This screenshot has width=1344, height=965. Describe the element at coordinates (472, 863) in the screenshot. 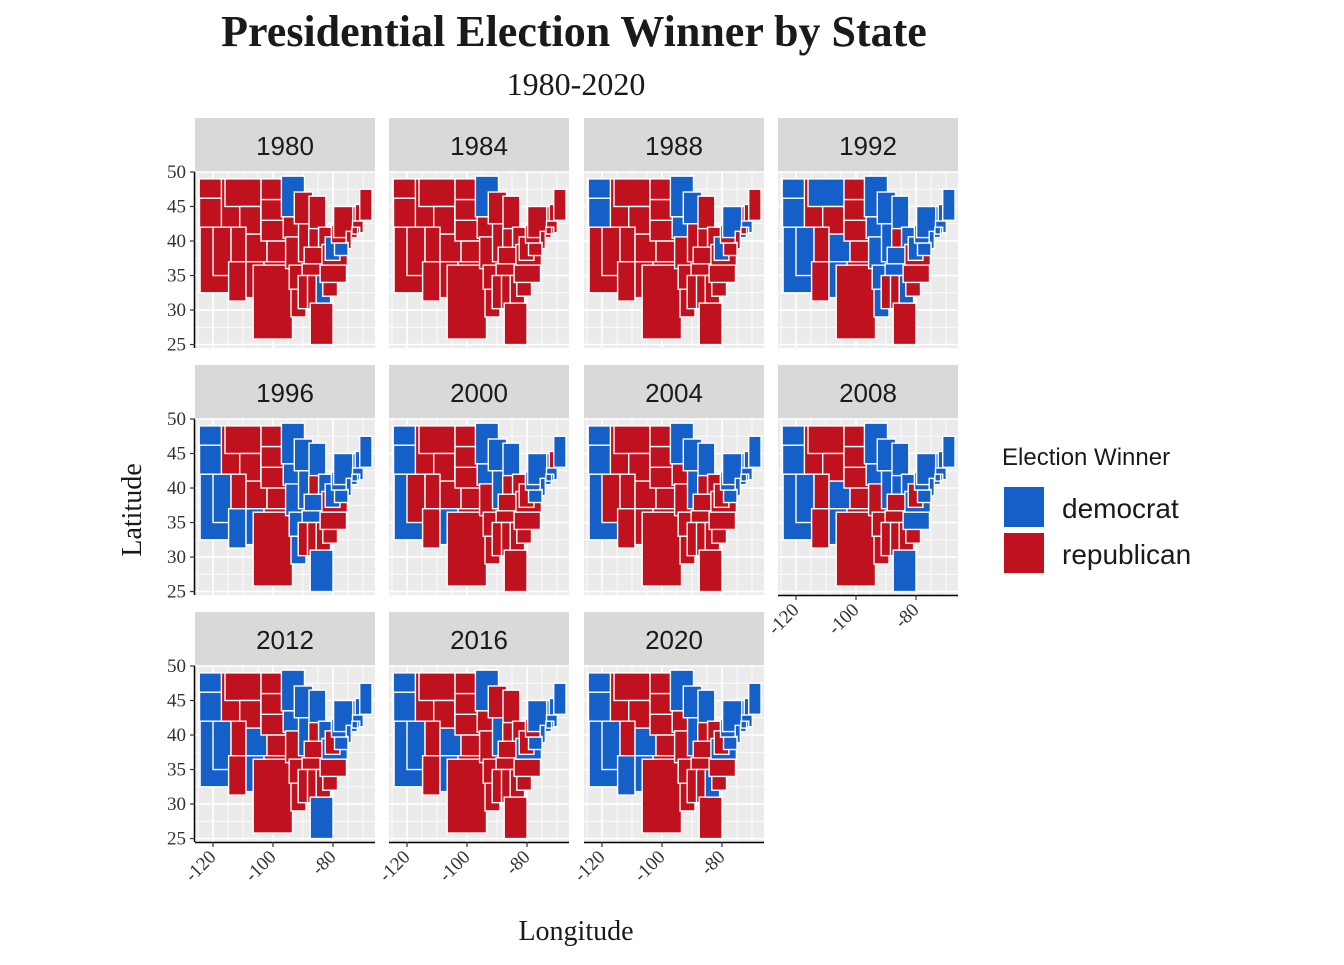

I see `x-axis: -120 -100 -80` at that location.